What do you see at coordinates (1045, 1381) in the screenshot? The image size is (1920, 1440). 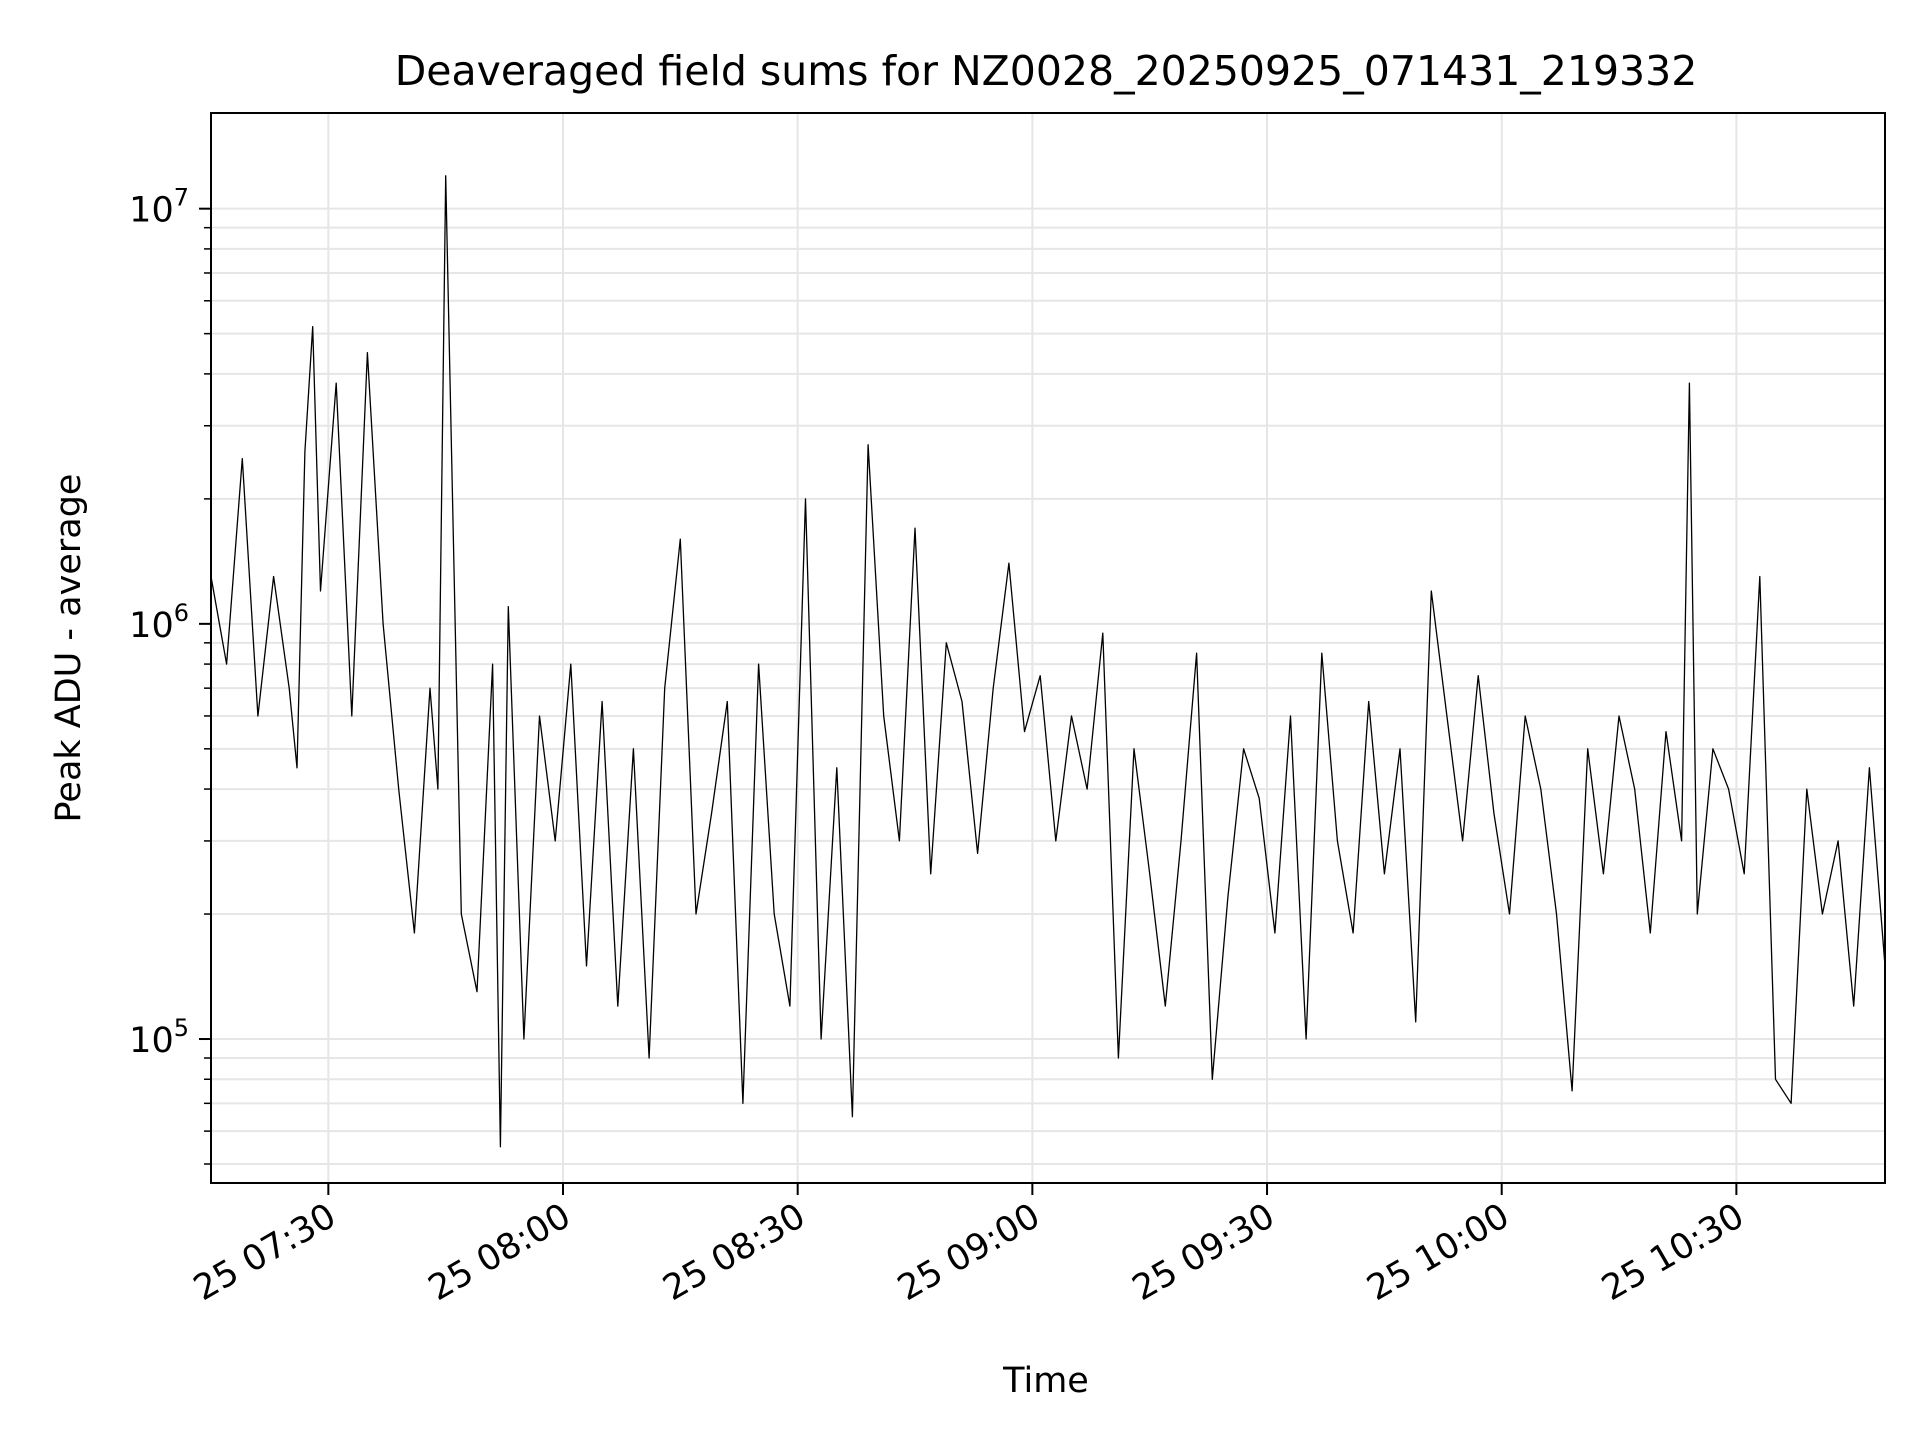 I see `x-axis-label: Time` at bounding box center [1045, 1381].